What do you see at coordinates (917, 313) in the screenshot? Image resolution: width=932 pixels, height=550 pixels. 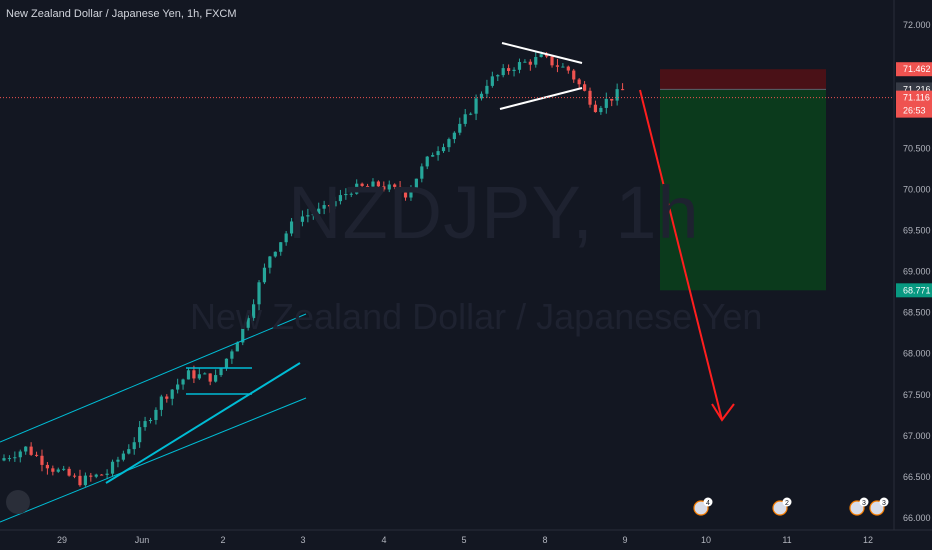 I see `price-tick-label: 68.500` at bounding box center [917, 313].